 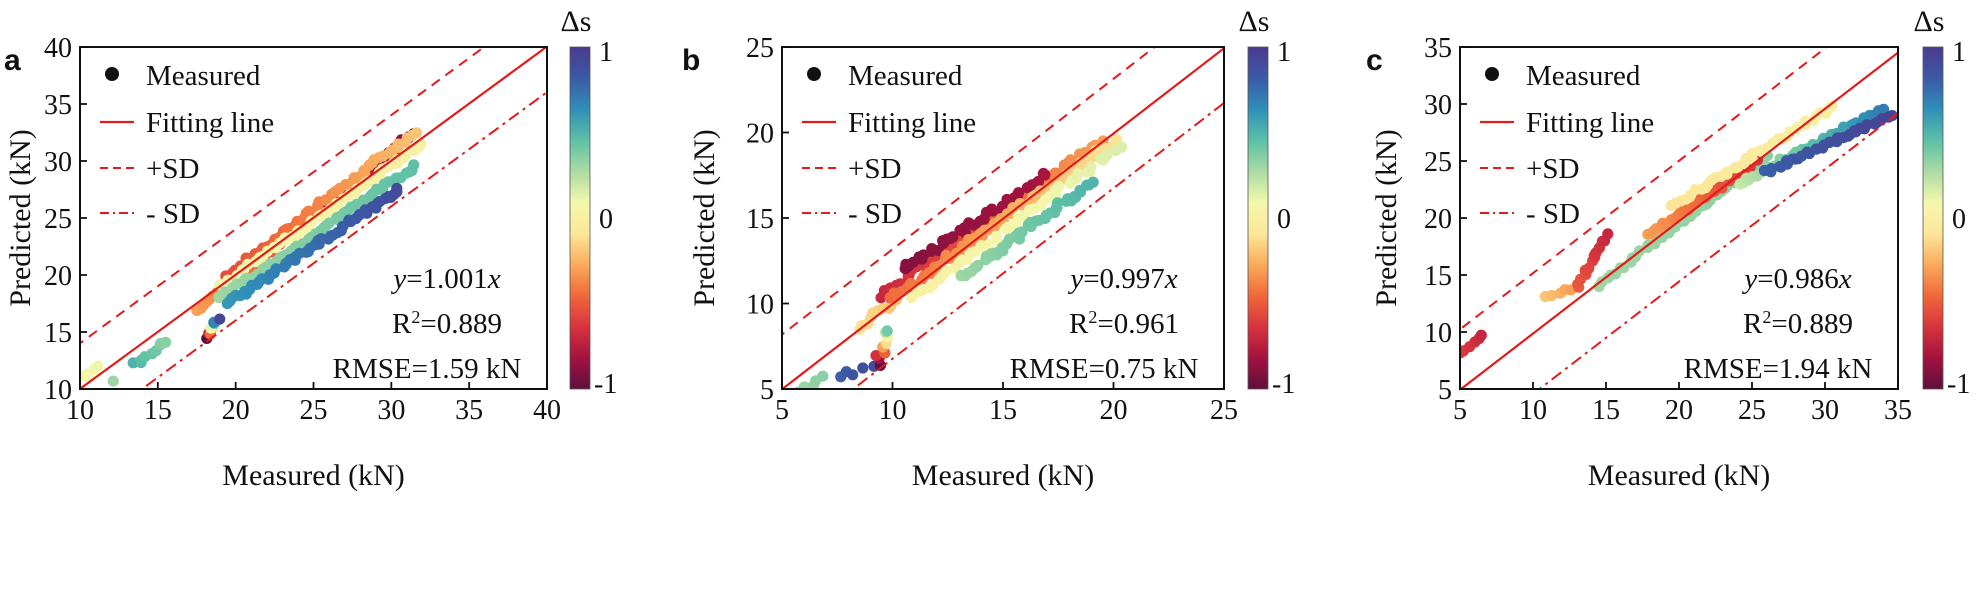 I want to click on y-tick-label: 5, so click(x=767, y=390).